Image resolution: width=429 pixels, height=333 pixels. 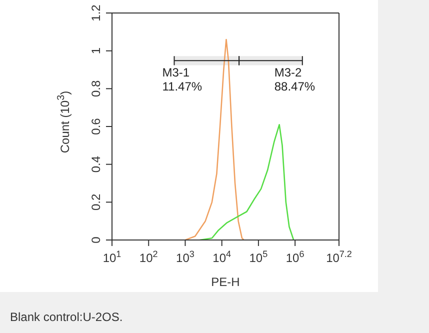 I want to click on x-tick-label: 10$^{4}$, so click(x=222, y=257).